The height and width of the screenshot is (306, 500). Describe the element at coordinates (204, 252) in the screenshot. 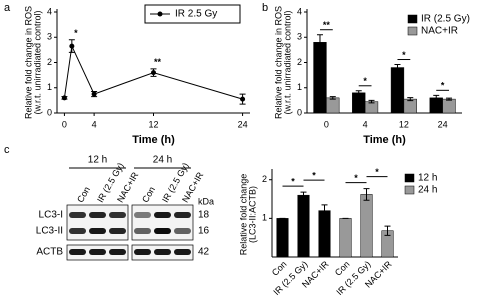

I see `band-size: 42` at that location.